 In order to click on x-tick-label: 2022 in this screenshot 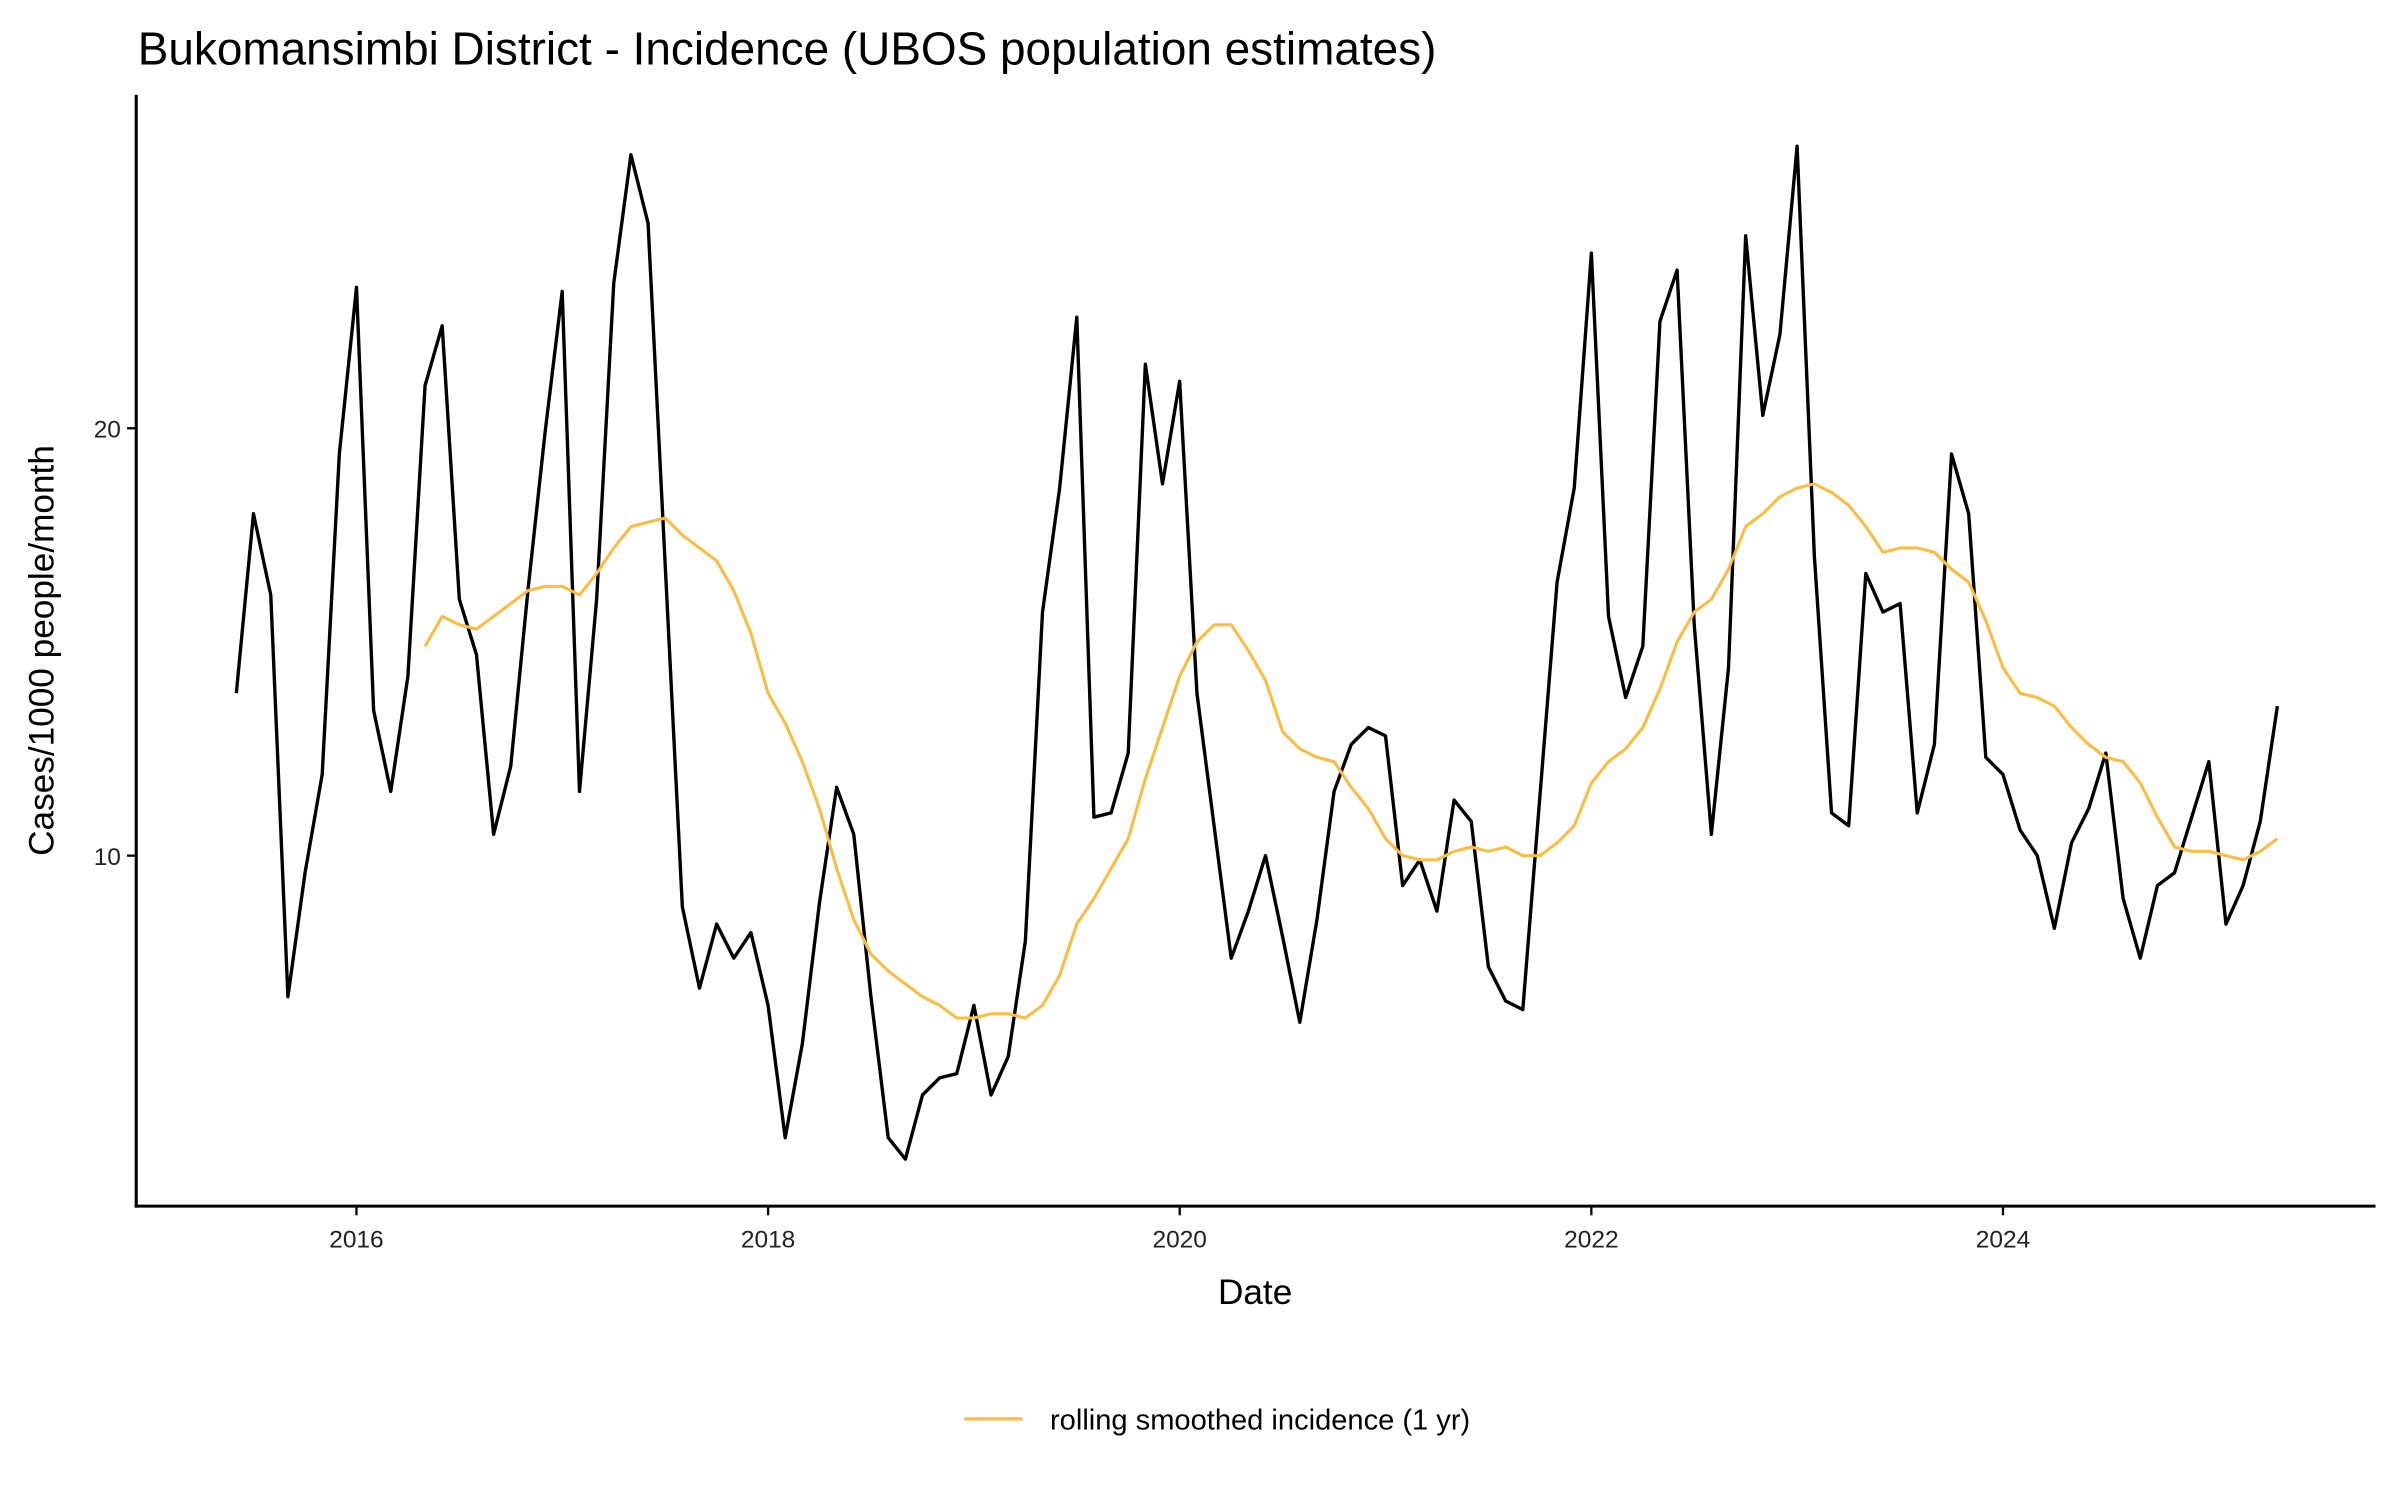, I will do `click(1591, 1239)`.